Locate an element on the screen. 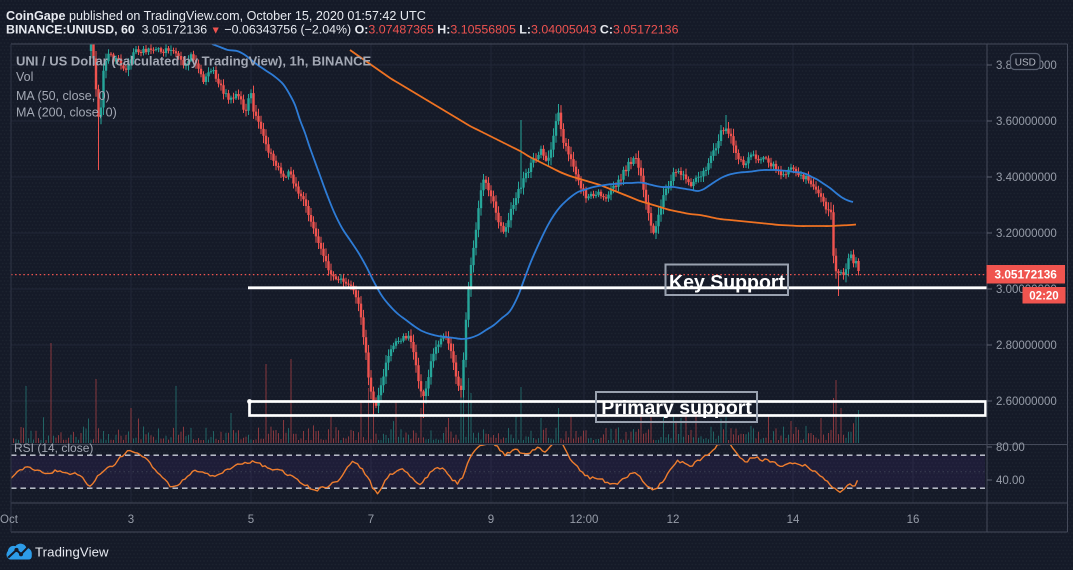  svg-text: RSI (14, close) is located at coordinates (53, 448).